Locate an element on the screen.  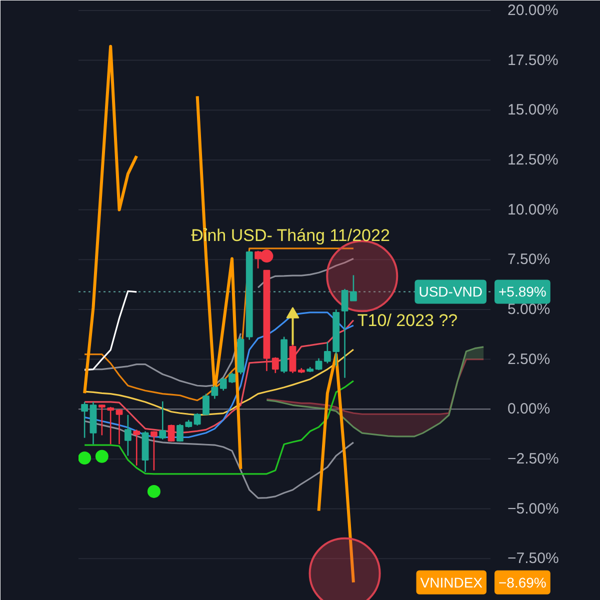
y-tick-label: −2.50% is located at coordinates (533, 459).